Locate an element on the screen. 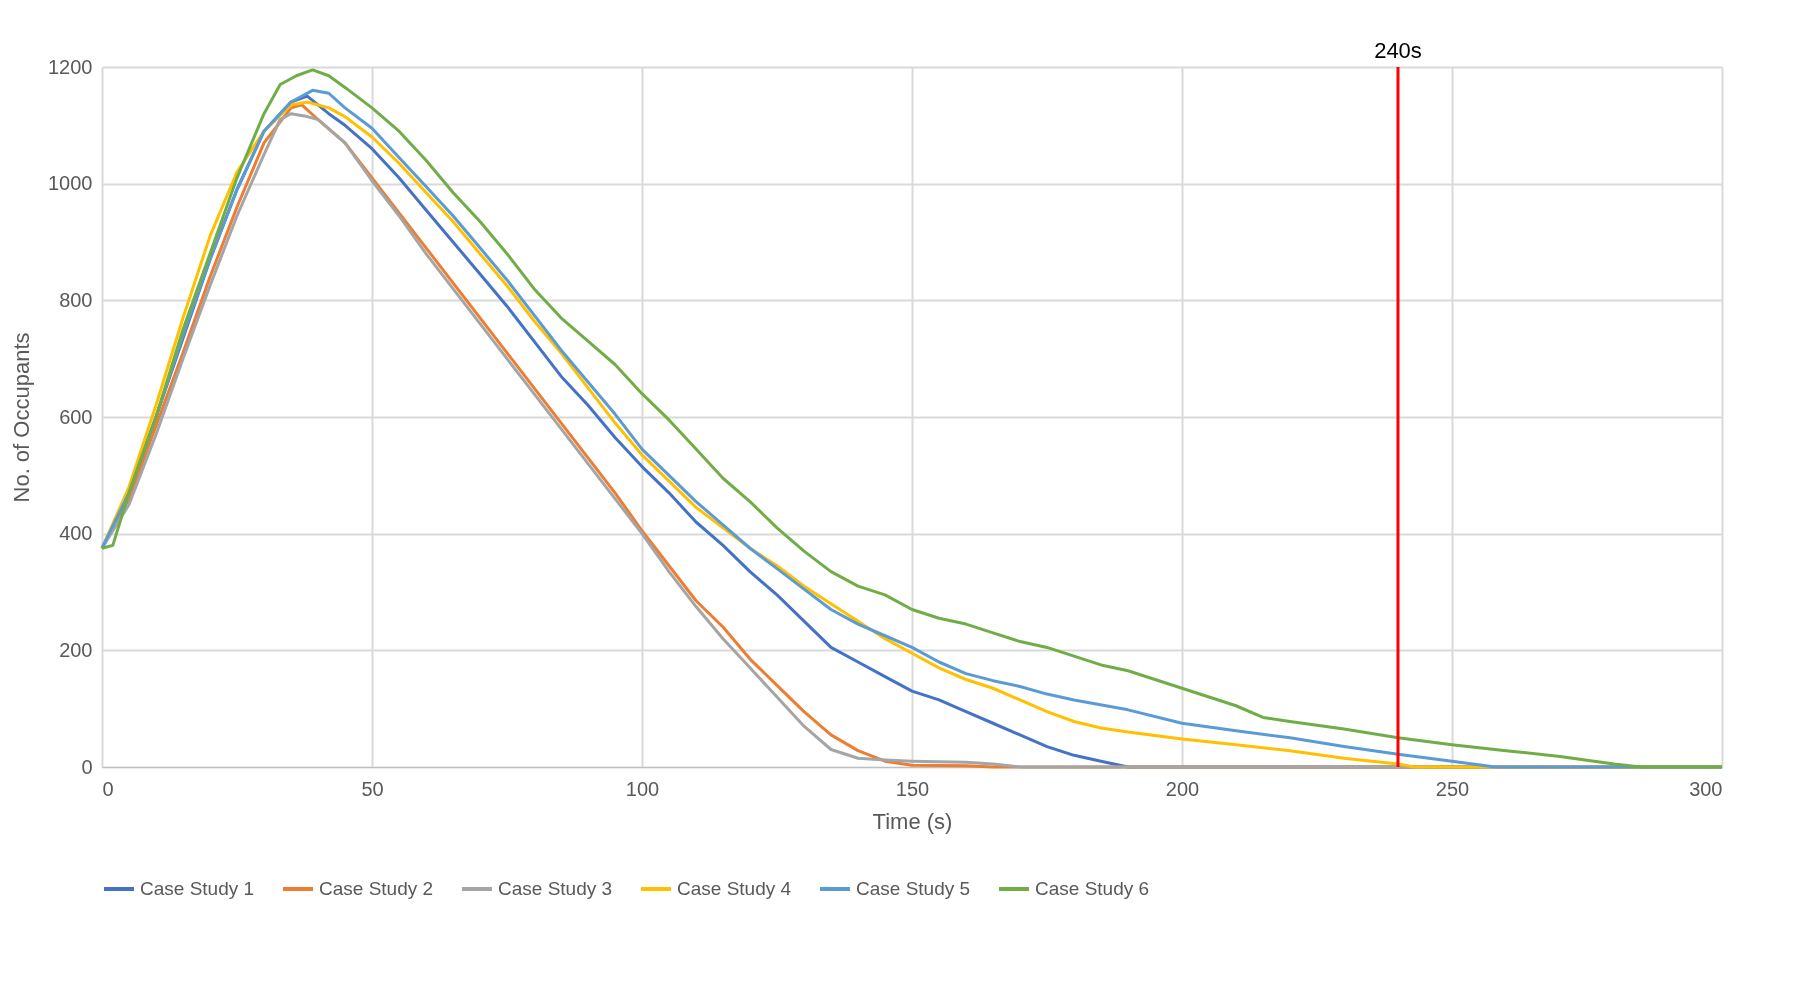 This screenshot has width=1818, height=981. x-tick-label: 200 is located at coordinates (1182, 788).